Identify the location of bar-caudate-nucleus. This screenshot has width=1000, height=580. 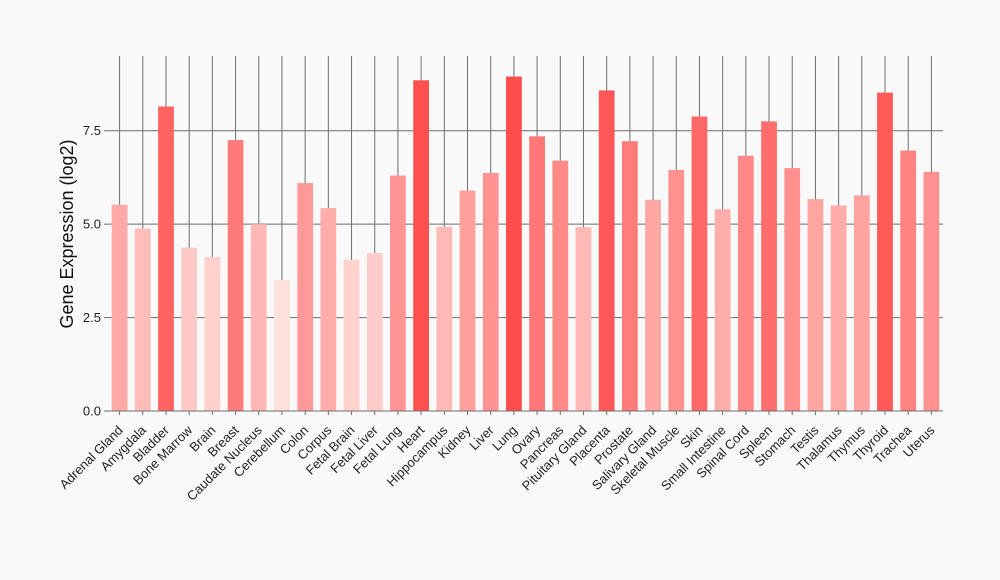
(258, 317).